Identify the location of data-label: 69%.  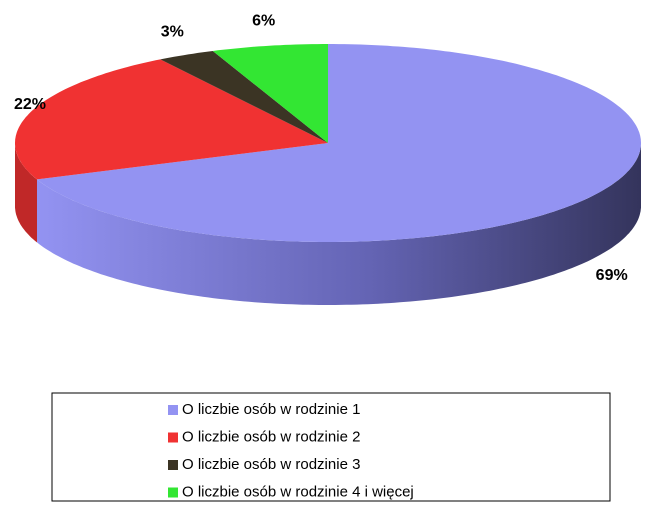
(612, 275).